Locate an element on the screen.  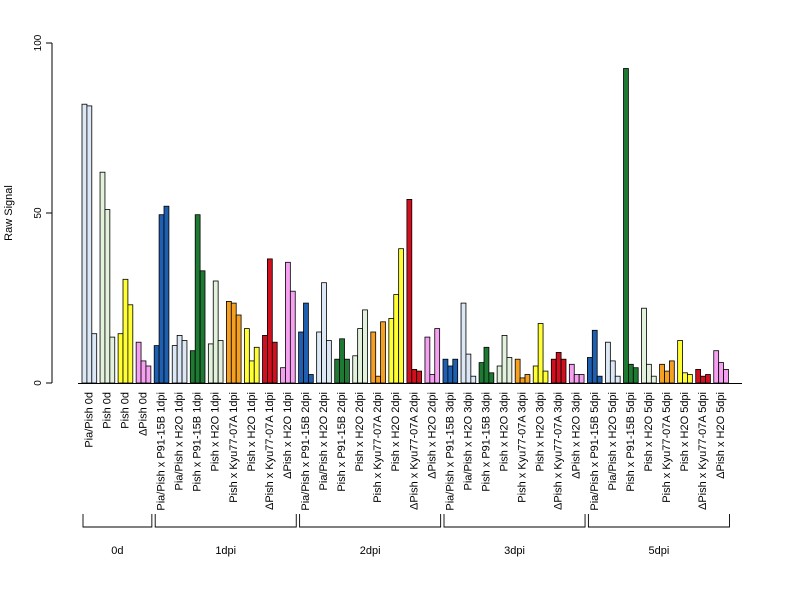
x-tick-label: Pish x Kyu77-07A 3dpi is located at coordinates (523, 447).